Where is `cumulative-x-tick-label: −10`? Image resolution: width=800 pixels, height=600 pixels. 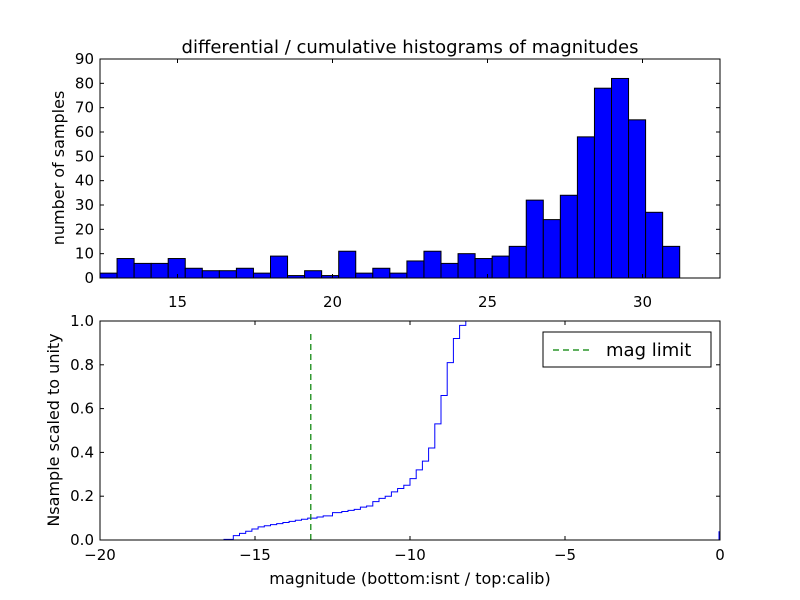
cumulative-x-tick-label: −10 is located at coordinates (410, 555).